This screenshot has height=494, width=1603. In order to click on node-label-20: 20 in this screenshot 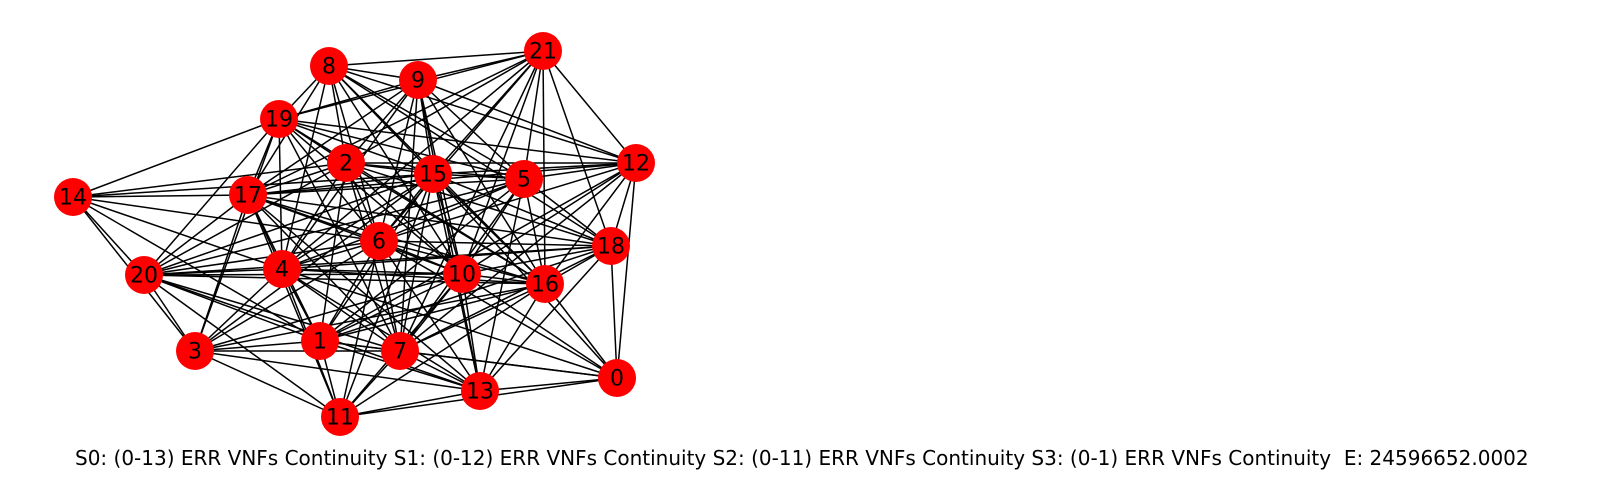, I will do `click(144, 276)`.